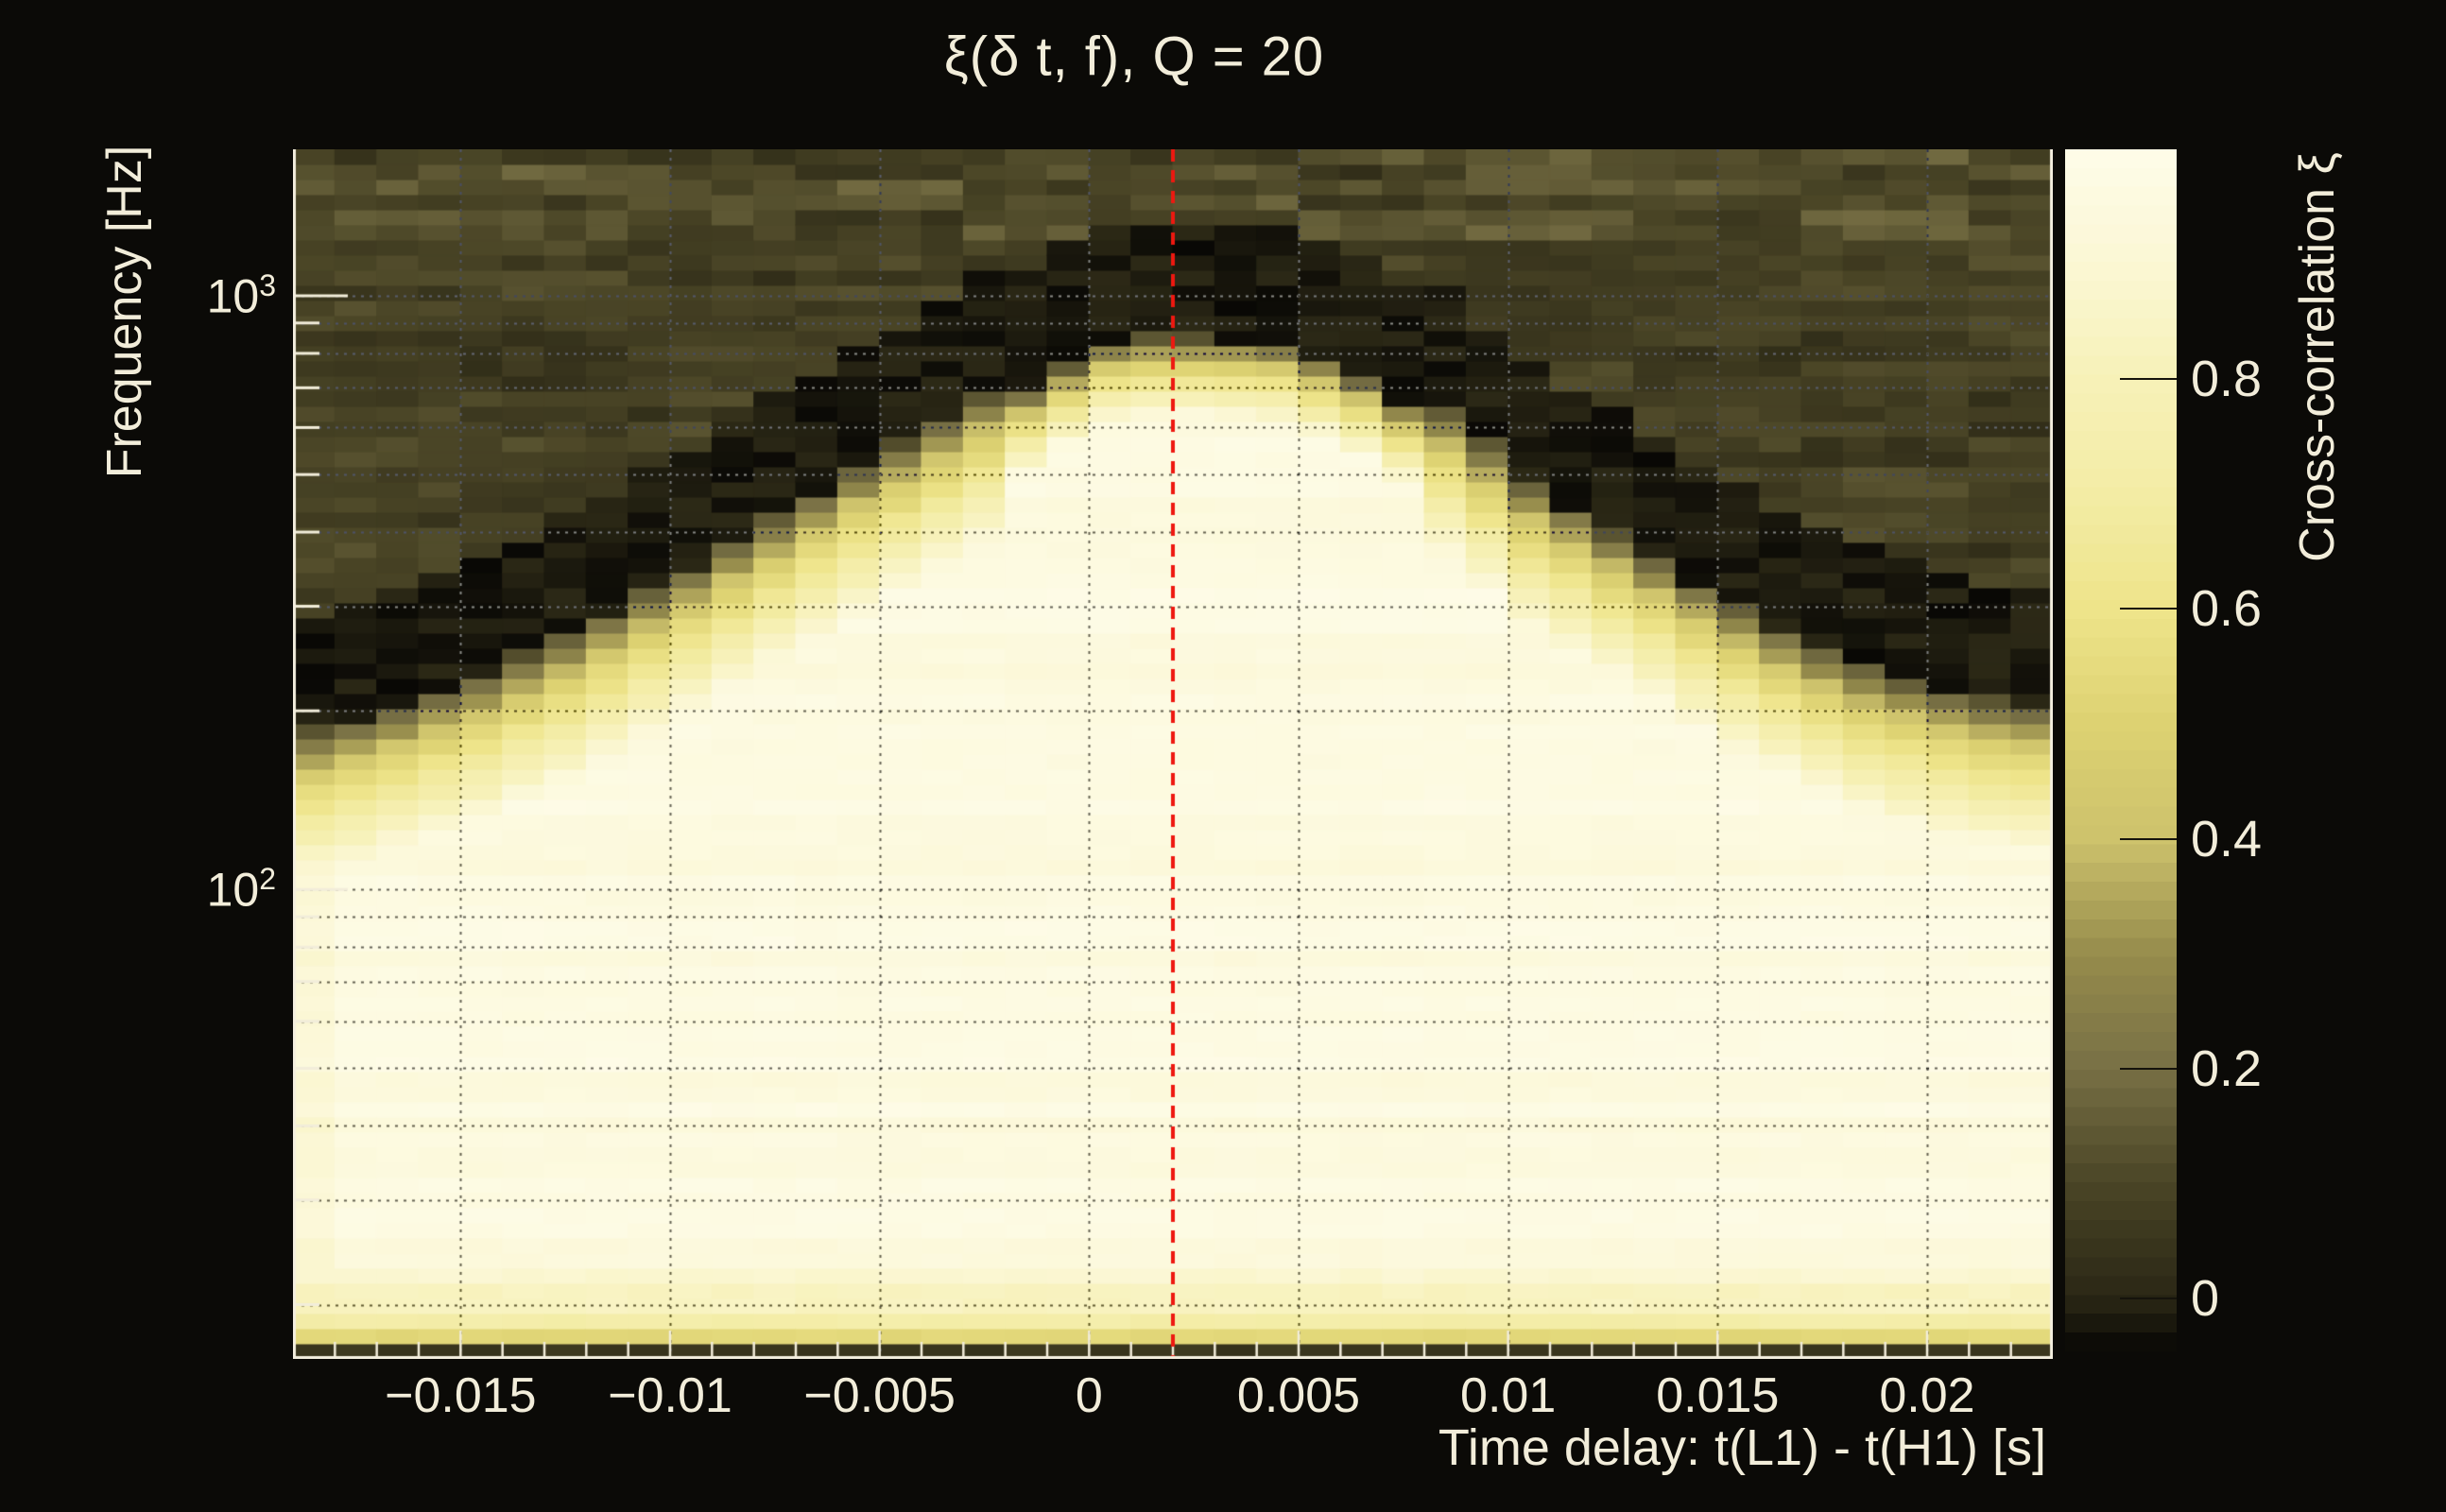 This screenshot has height=1512, width=2446. Describe the element at coordinates (2227, 609) in the screenshot. I see `colorbar-tick-label: 0.6` at that location.